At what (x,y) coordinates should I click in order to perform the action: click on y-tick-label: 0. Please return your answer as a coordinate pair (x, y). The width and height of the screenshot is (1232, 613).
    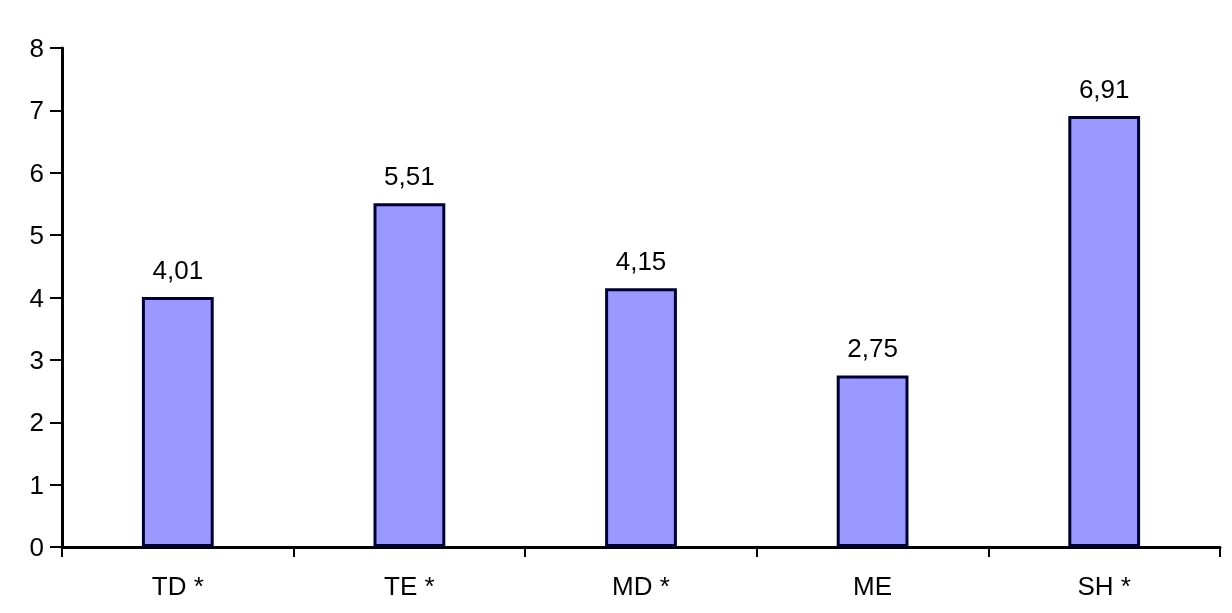
    Looking at the image, I should click on (36, 547).